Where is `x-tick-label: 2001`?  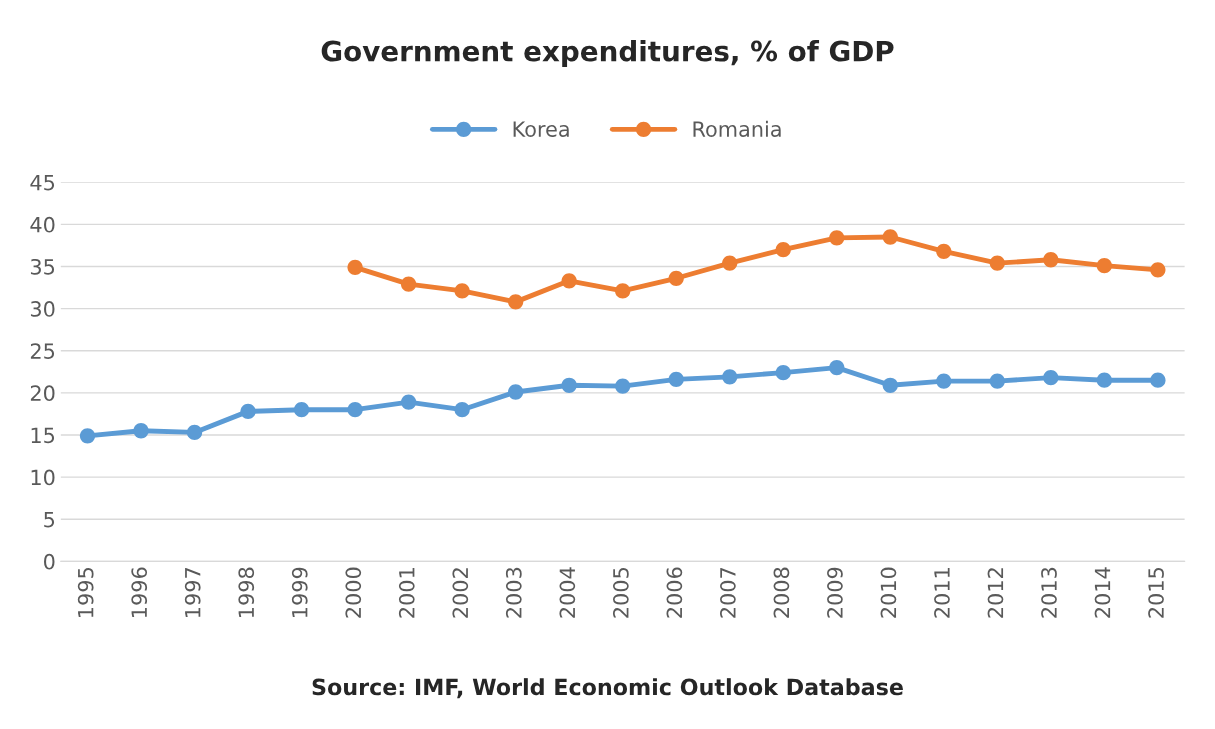
x-tick-label: 2001 is located at coordinates (406, 593).